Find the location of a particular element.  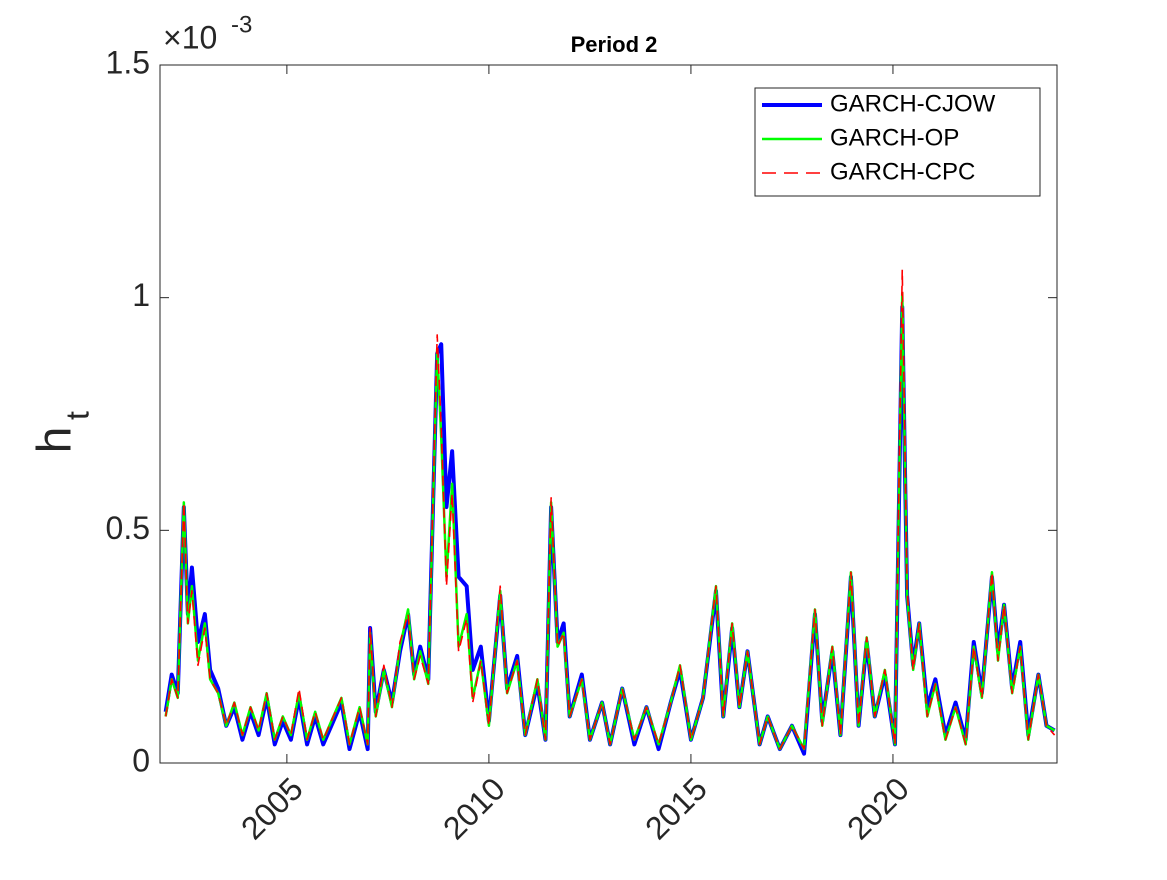

y-tick-label: 1.5 is located at coordinates (128, 62).